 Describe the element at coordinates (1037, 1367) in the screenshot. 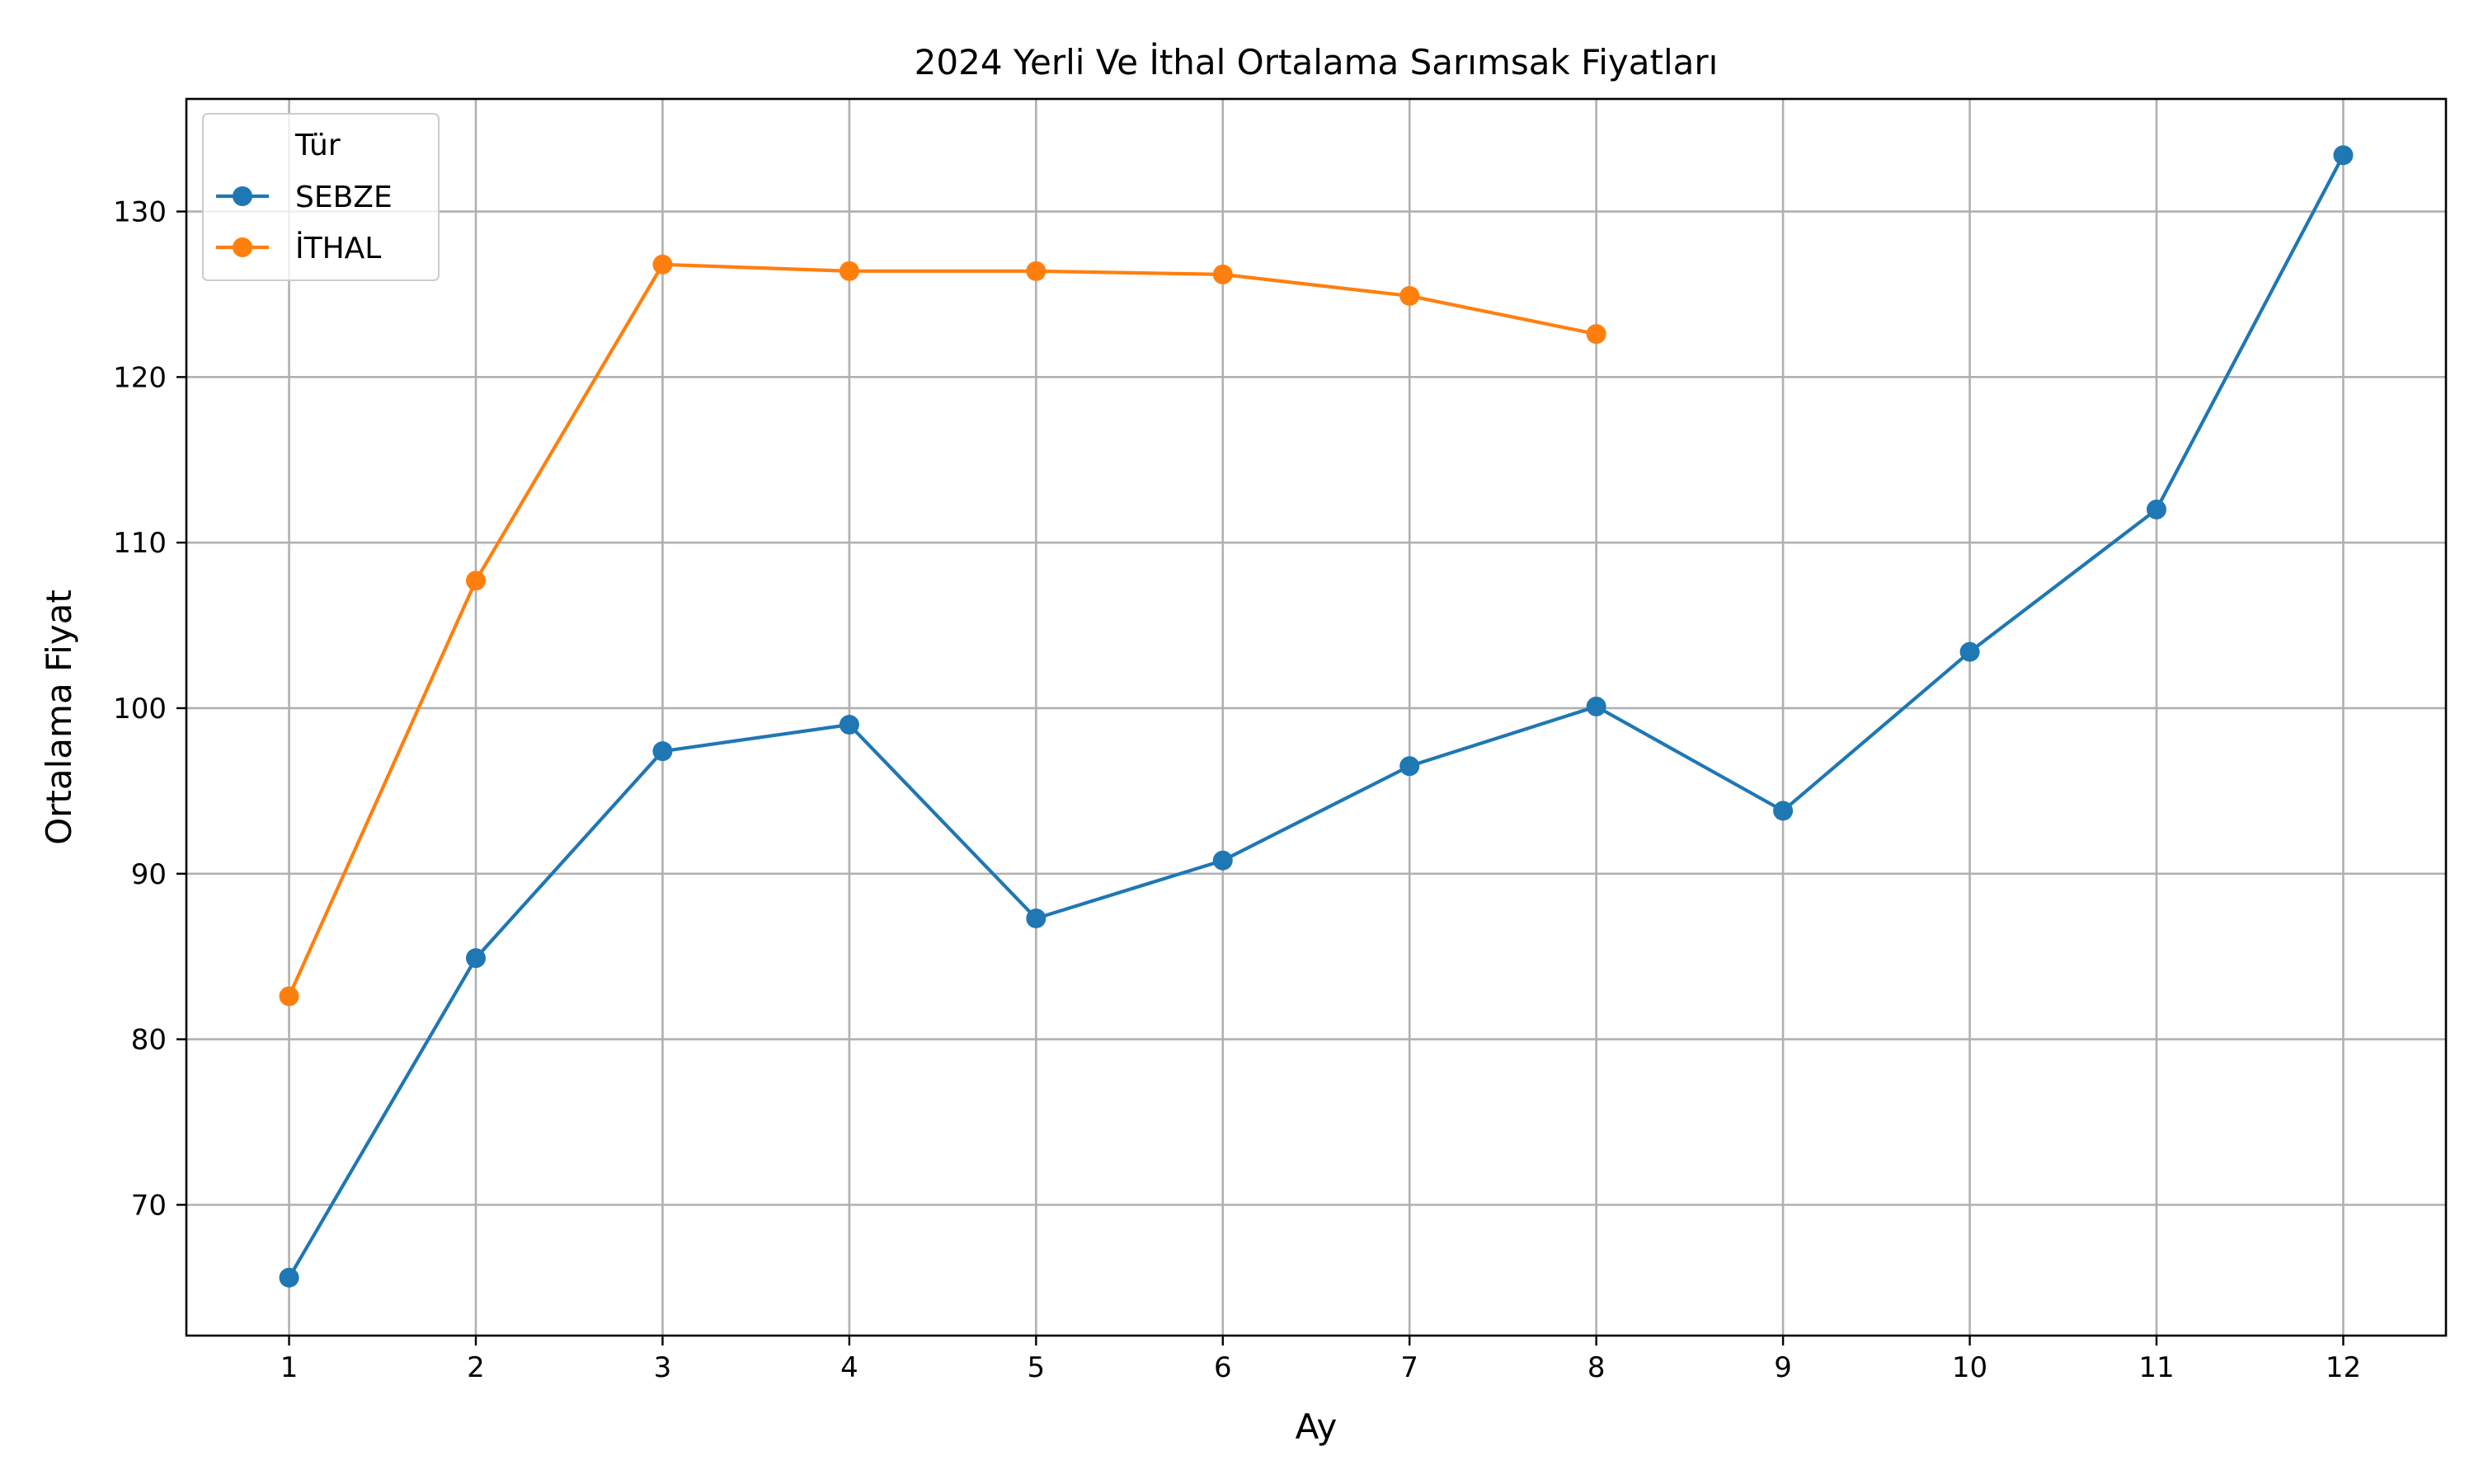

I see `x-tick-label: 5` at that location.